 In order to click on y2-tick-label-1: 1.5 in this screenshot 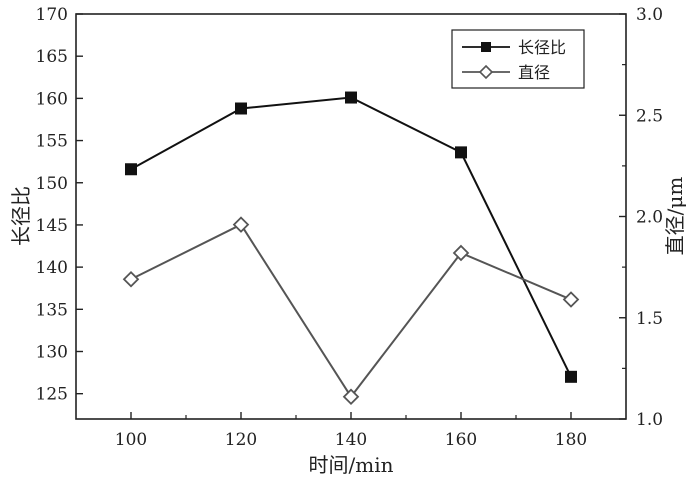, I will do `click(649, 319)`.